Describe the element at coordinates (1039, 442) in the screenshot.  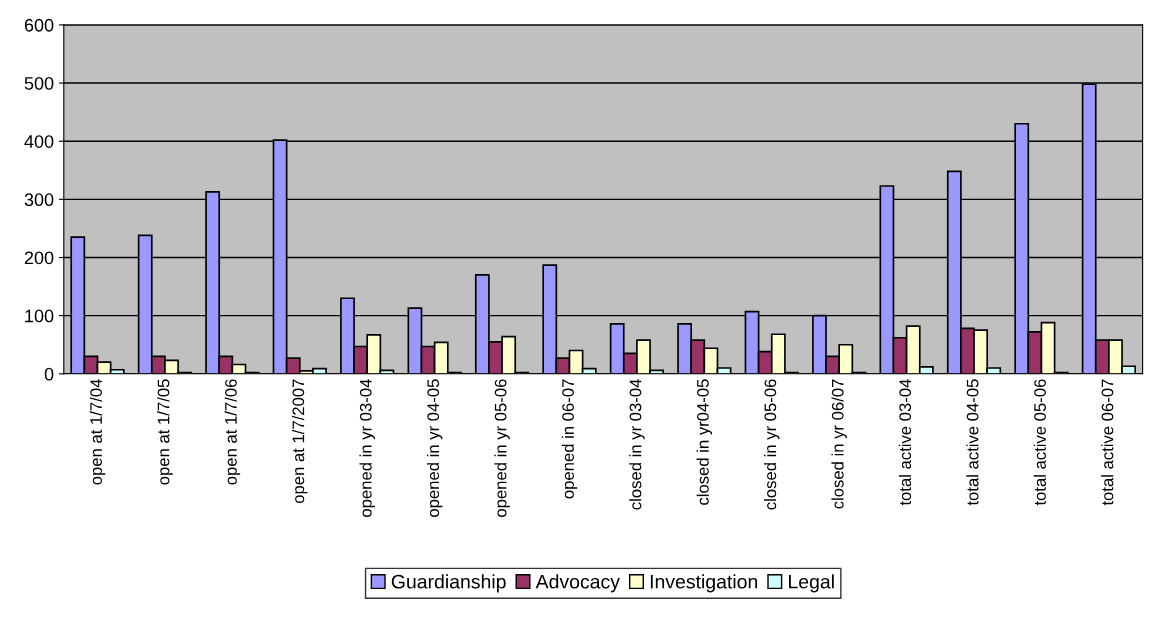
I see `x-tick-label: total active 05-06` at that location.